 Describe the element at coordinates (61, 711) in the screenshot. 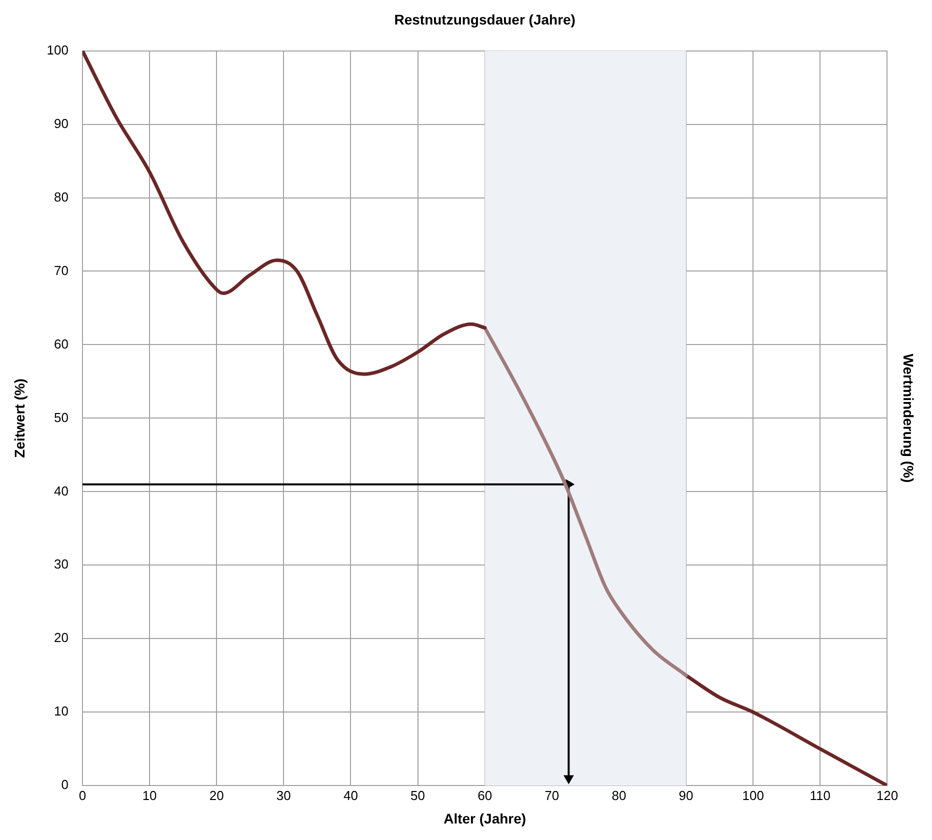

I see `y-tick-label: 10` at that location.